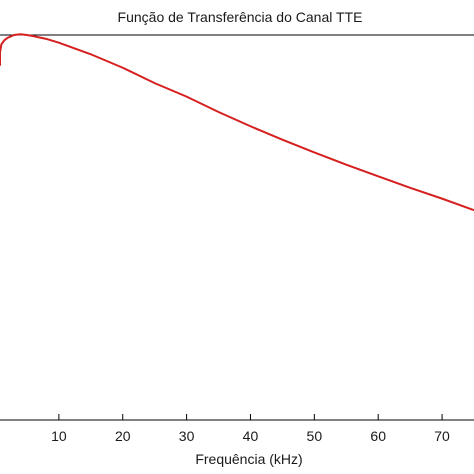 Image resolution: width=474 pixels, height=474 pixels. What do you see at coordinates (59, 436) in the screenshot?
I see `x-tick-label: 10` at bounding box center [59, 436].